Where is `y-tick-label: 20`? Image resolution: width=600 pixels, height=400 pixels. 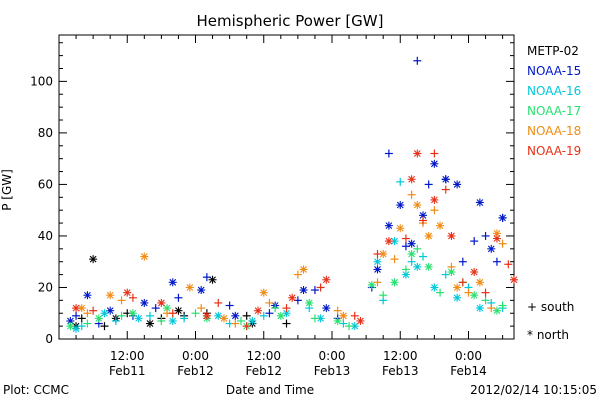
y-tick-label: 20 is located at coordinates (45, 287).